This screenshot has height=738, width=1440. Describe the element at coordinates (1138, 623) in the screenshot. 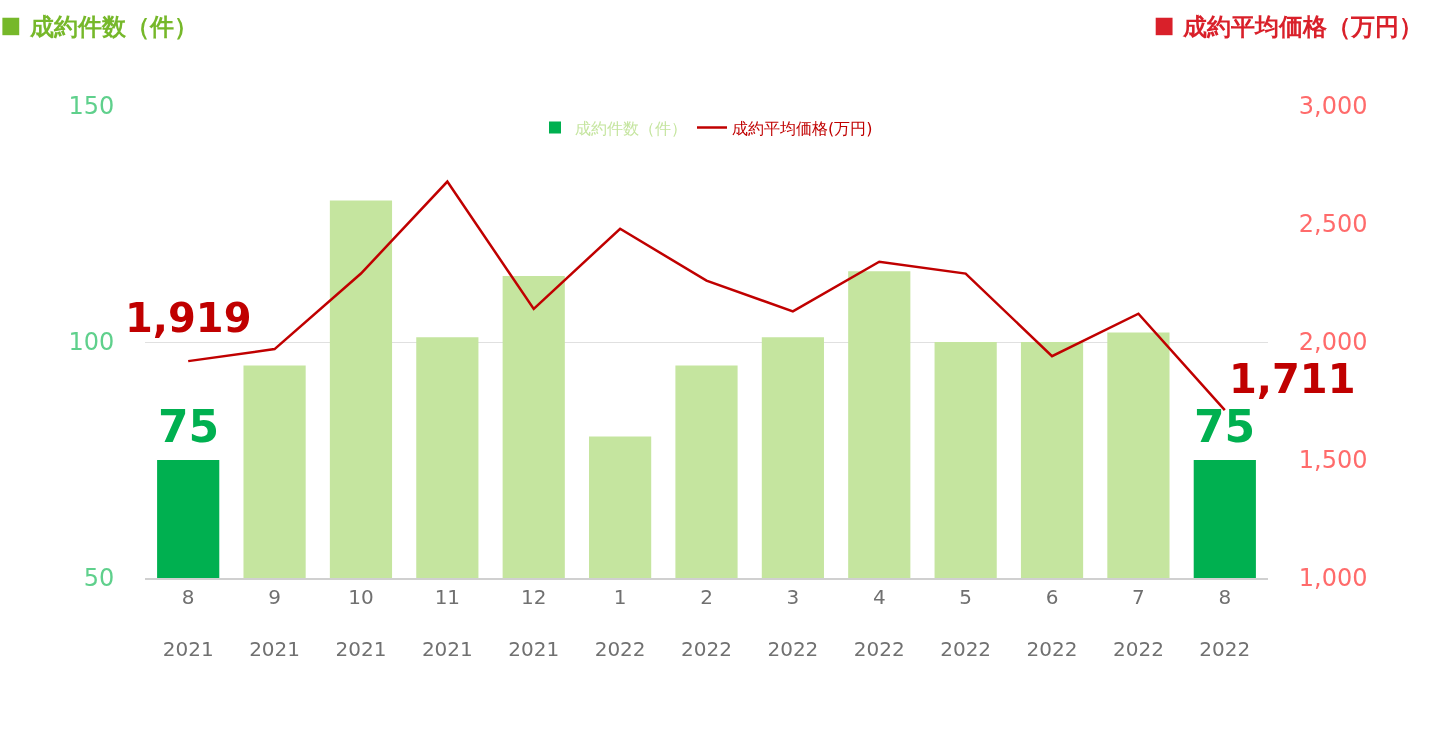

I see `category-label: 7 2022` at that location.